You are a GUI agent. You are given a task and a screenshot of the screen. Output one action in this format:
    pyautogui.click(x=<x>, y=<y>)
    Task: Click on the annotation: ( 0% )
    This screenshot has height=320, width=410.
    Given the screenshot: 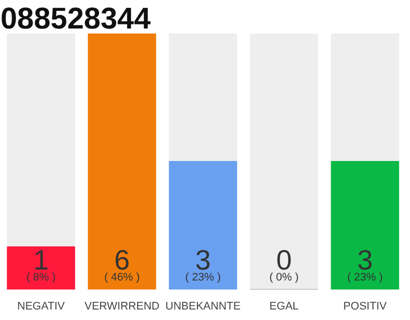 What is the action you would take?
    pyautogui.click(x=284, y=278)
    